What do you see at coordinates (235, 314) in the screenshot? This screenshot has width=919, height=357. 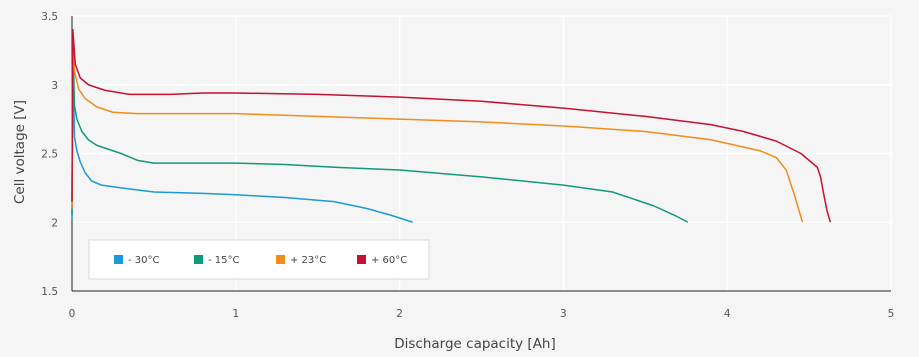 I see `x-tick-label: 1` at bounding box center [235, 314].